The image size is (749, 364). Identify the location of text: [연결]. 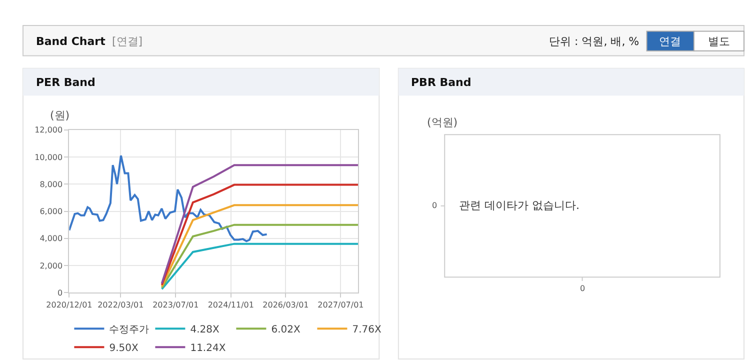
(127, 41).